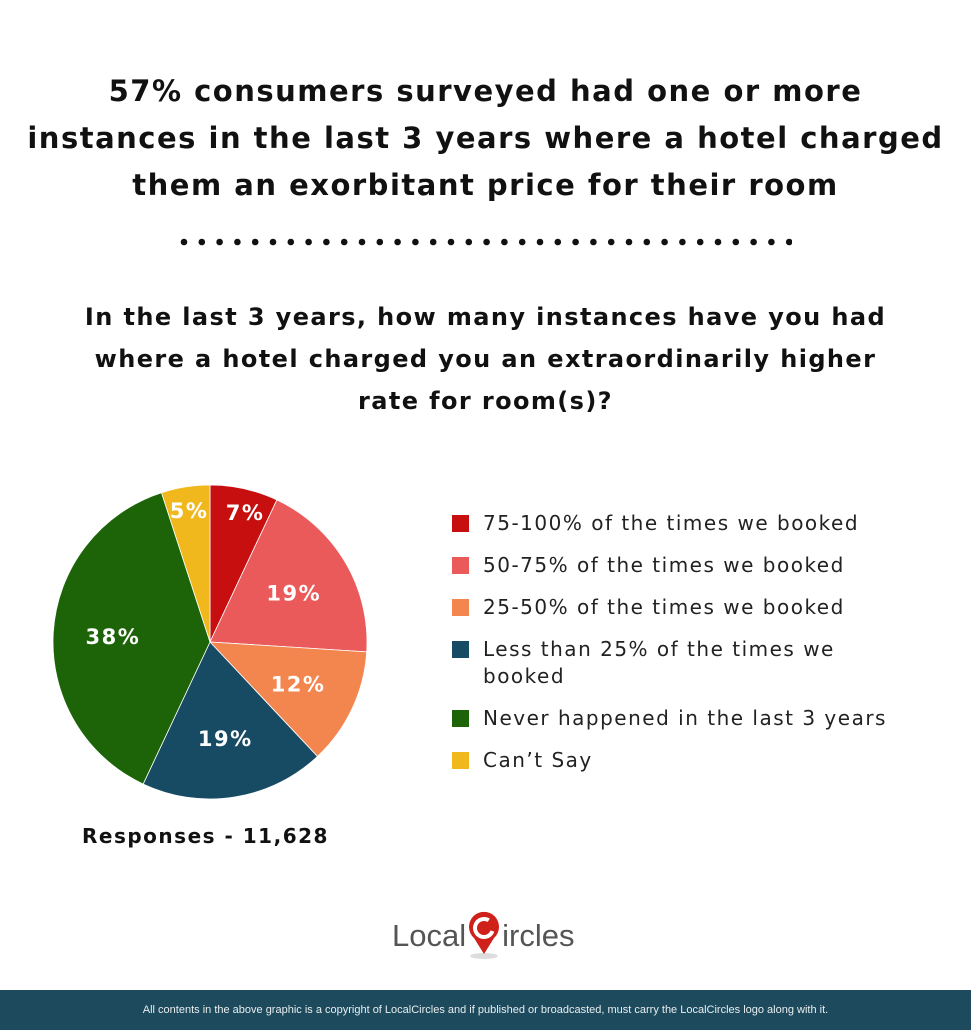  I want to click on localcircles-logo: Local ircles, so click(483, 935).